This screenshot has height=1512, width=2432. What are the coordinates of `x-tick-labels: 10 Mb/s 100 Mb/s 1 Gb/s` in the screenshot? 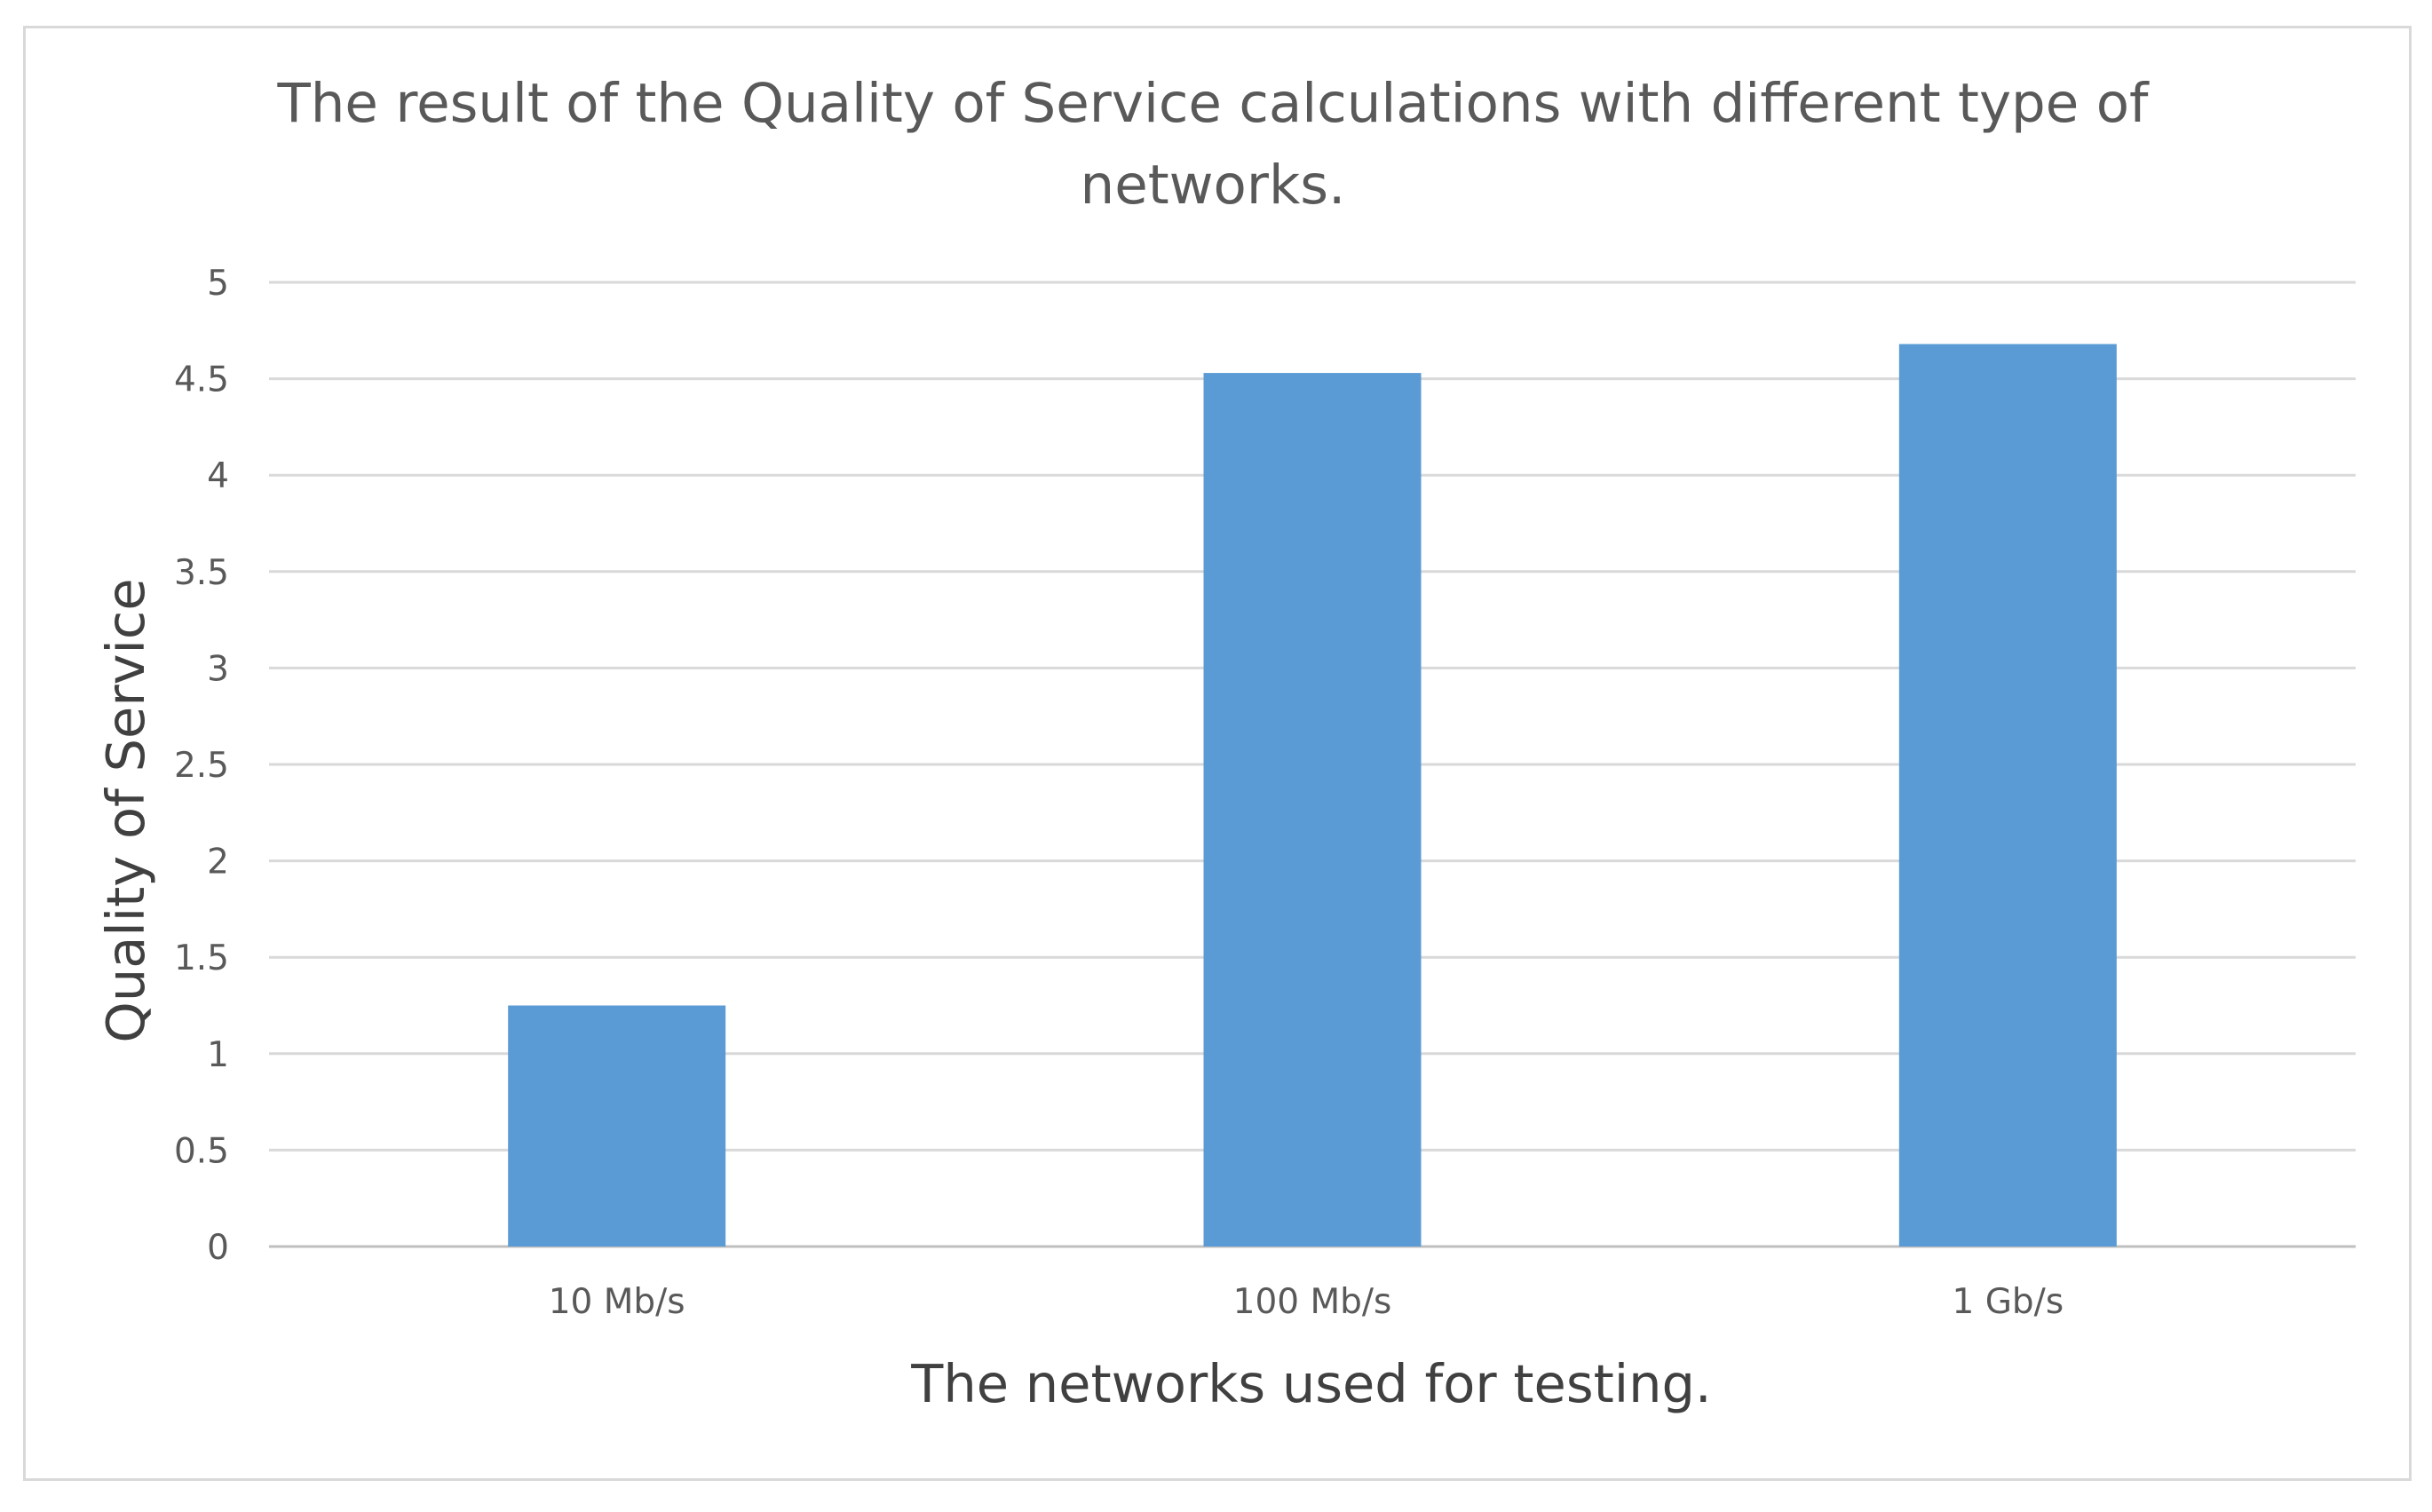 It's located at (1306, 1302).